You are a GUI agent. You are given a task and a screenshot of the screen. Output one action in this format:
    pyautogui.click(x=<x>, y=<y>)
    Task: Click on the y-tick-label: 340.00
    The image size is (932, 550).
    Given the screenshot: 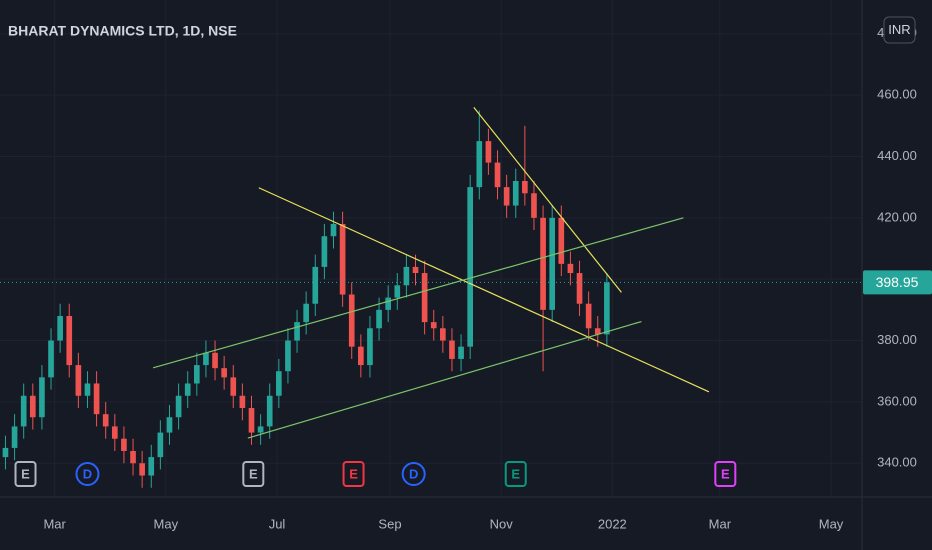 What is the action you would take?
    pyautogui.click(x=897, y=462)
    